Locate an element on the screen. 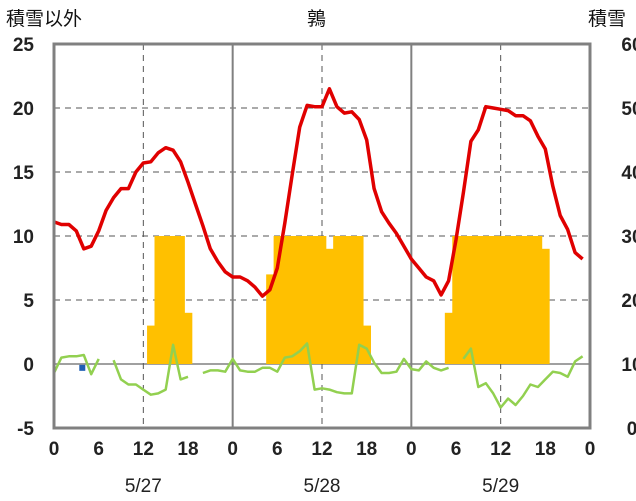 The height and width of the screenshot is (501, 636). left-tick-label: -5 is located at coordinates (25, 429).